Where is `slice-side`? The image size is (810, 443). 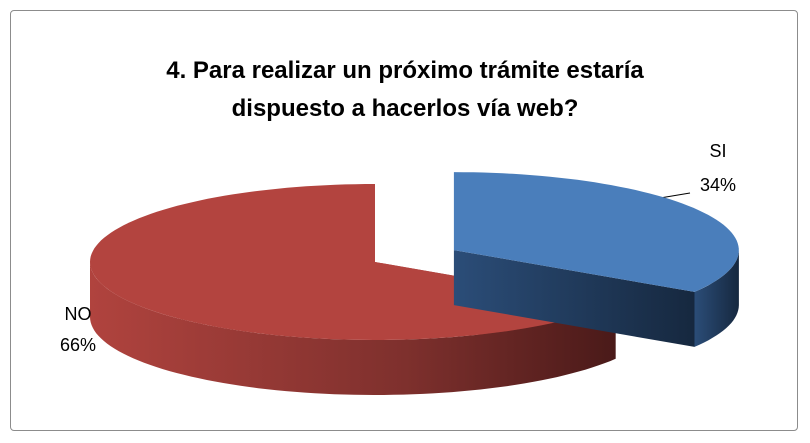 slice-side is located at coordinates (716, 298).